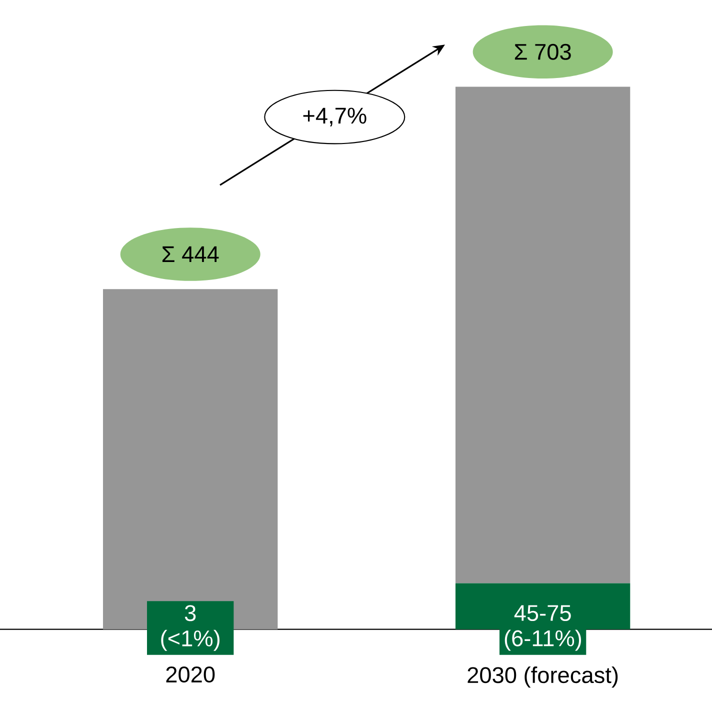 This screenshot has width=712, height=711. Describe the element at coordinates (543, 628) in the screenshot. I see `annotation: 45-75 (6-11%)` at that location.